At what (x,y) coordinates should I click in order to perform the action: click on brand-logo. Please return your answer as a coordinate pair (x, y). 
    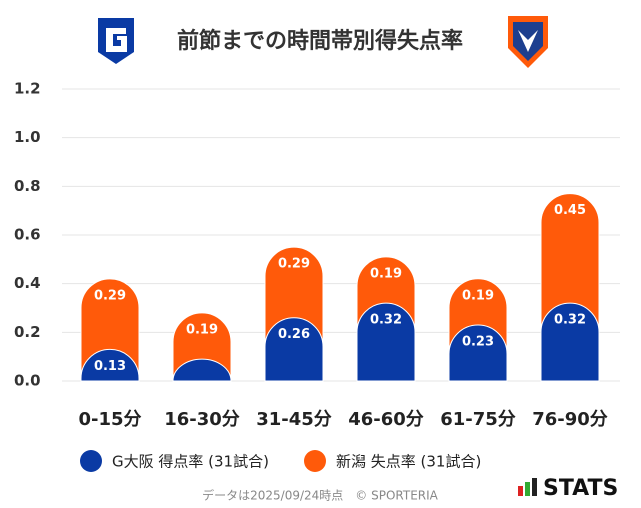
    Looking at the image, I should click on (527, 487).